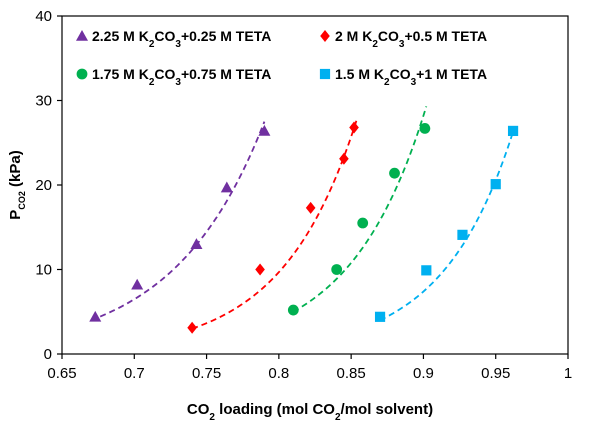 The height and width of the screenshot is (422, 600). I want to click on x-tick-label: 0.8, so click(278, 373).